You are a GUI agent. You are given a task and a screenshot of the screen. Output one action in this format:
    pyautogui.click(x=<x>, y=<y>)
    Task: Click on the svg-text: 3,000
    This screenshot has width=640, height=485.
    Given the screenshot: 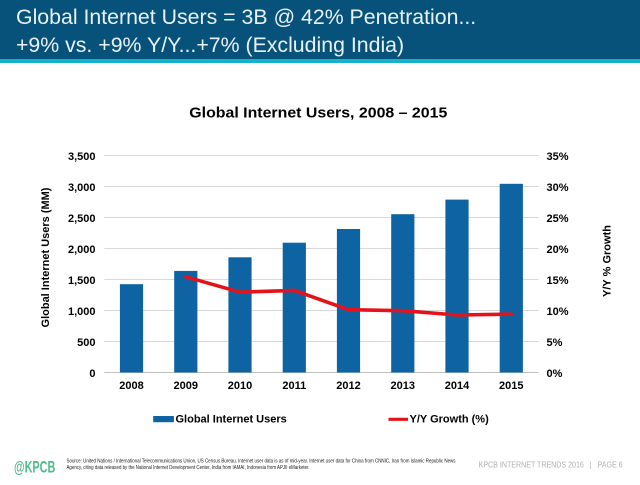 What is the action you would take?
    pyautogui.click(x=82, y=188)
    